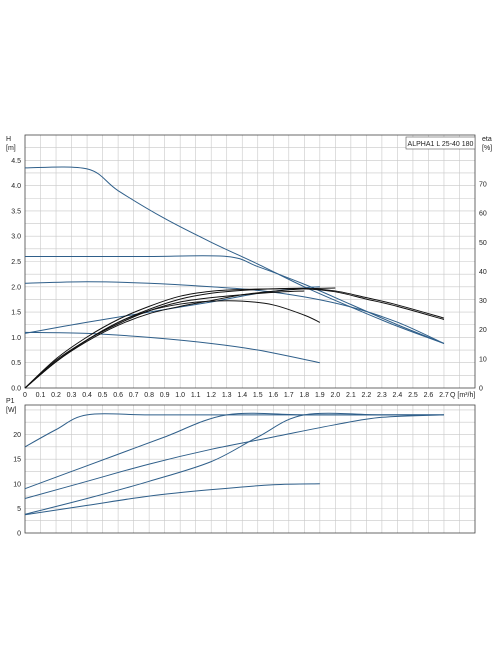 The width and height of the screenshot is (496, 664). I want to click on model-label: ALPHA1 L 25-40 180, so click(441, 144).